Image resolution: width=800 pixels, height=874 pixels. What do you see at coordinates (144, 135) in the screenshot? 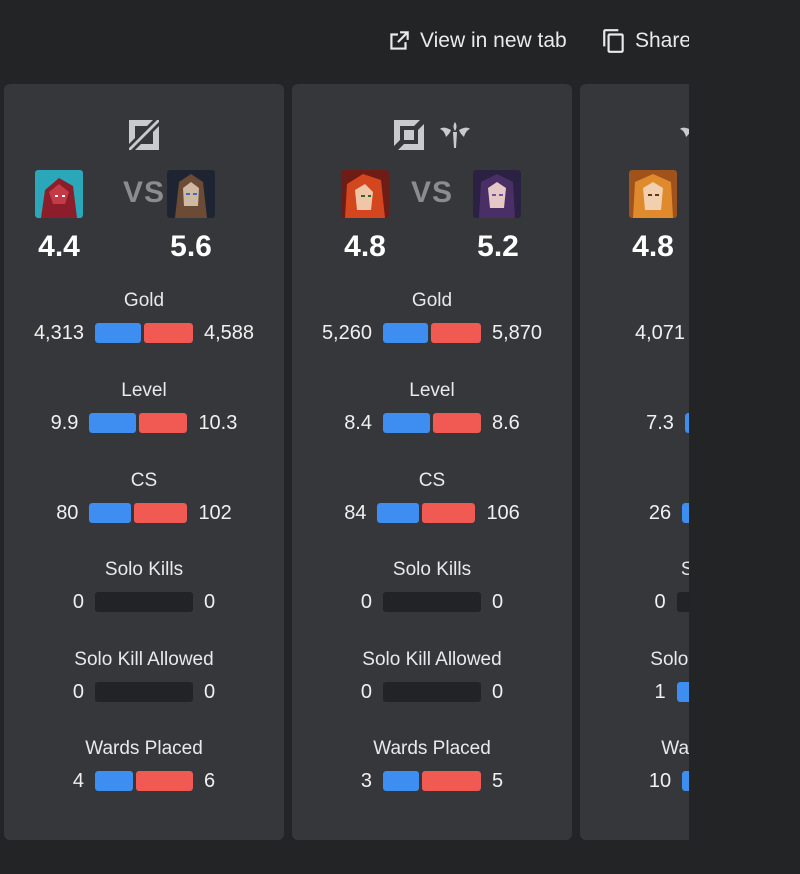
I see `top-lane-icon` at bounding box center [144, 135].